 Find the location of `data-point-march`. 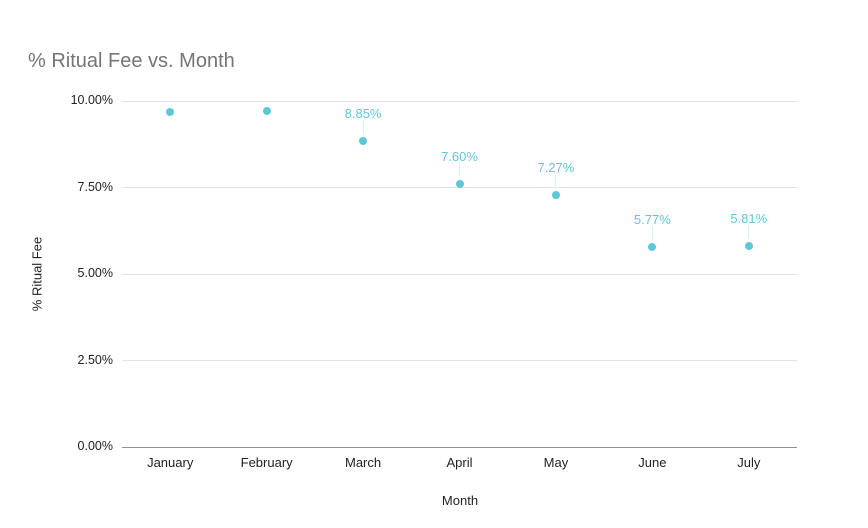

data-point-march is located at coordinates (363, 140).